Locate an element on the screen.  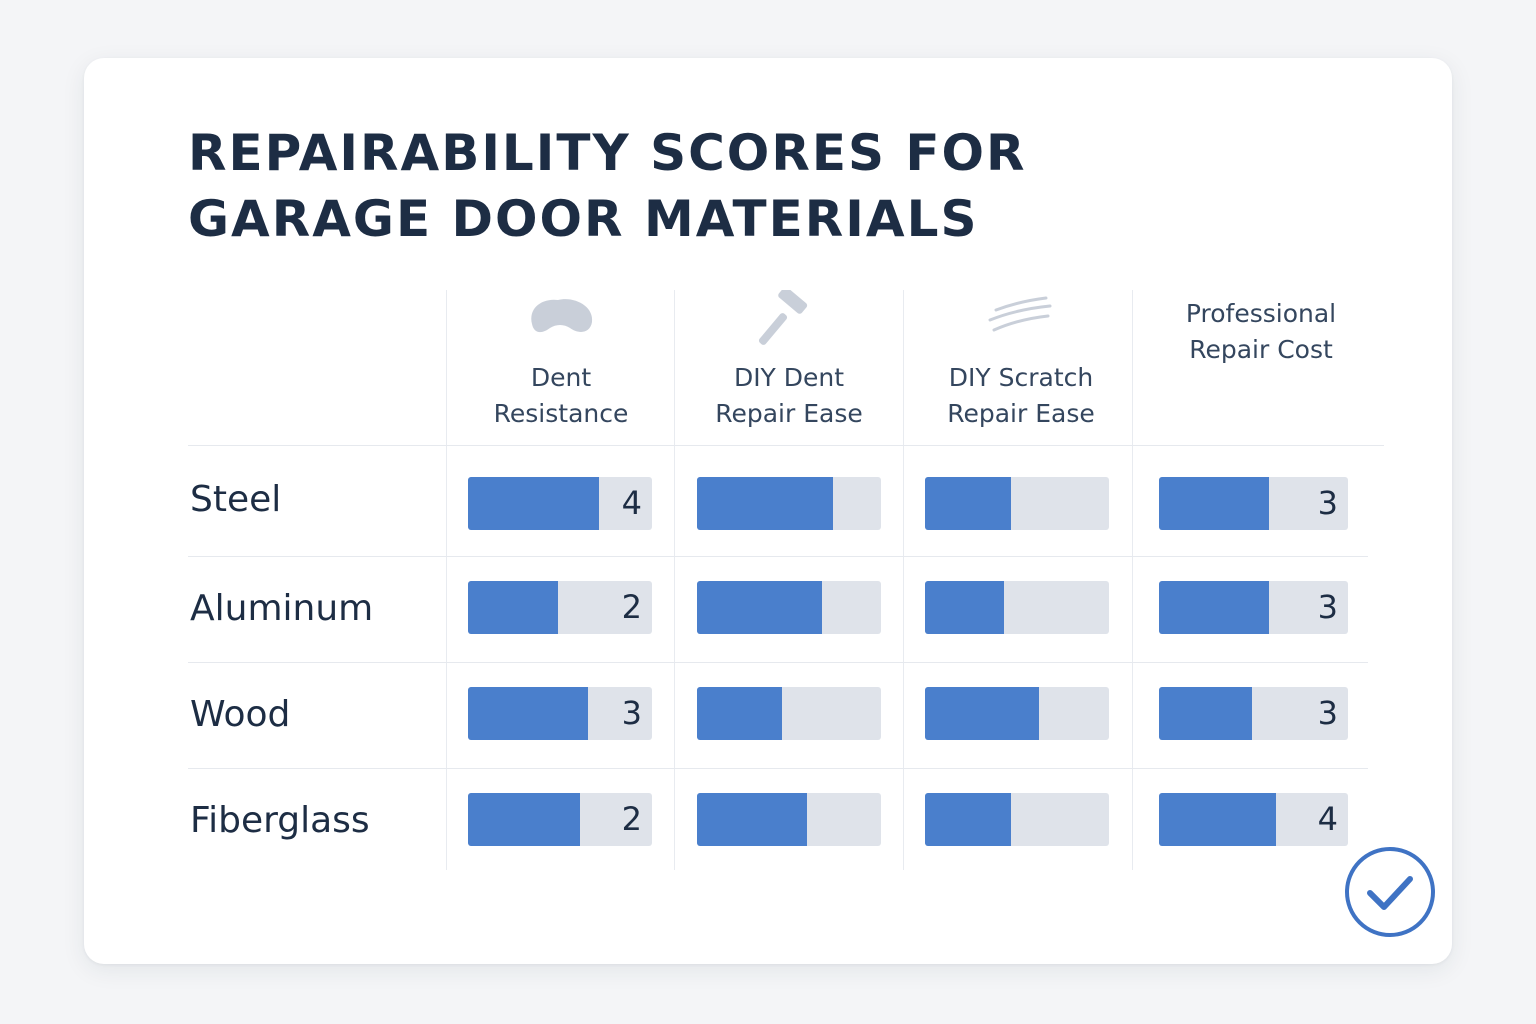
column-header-line: Repair Cost is located at coordinates (1261, 349).